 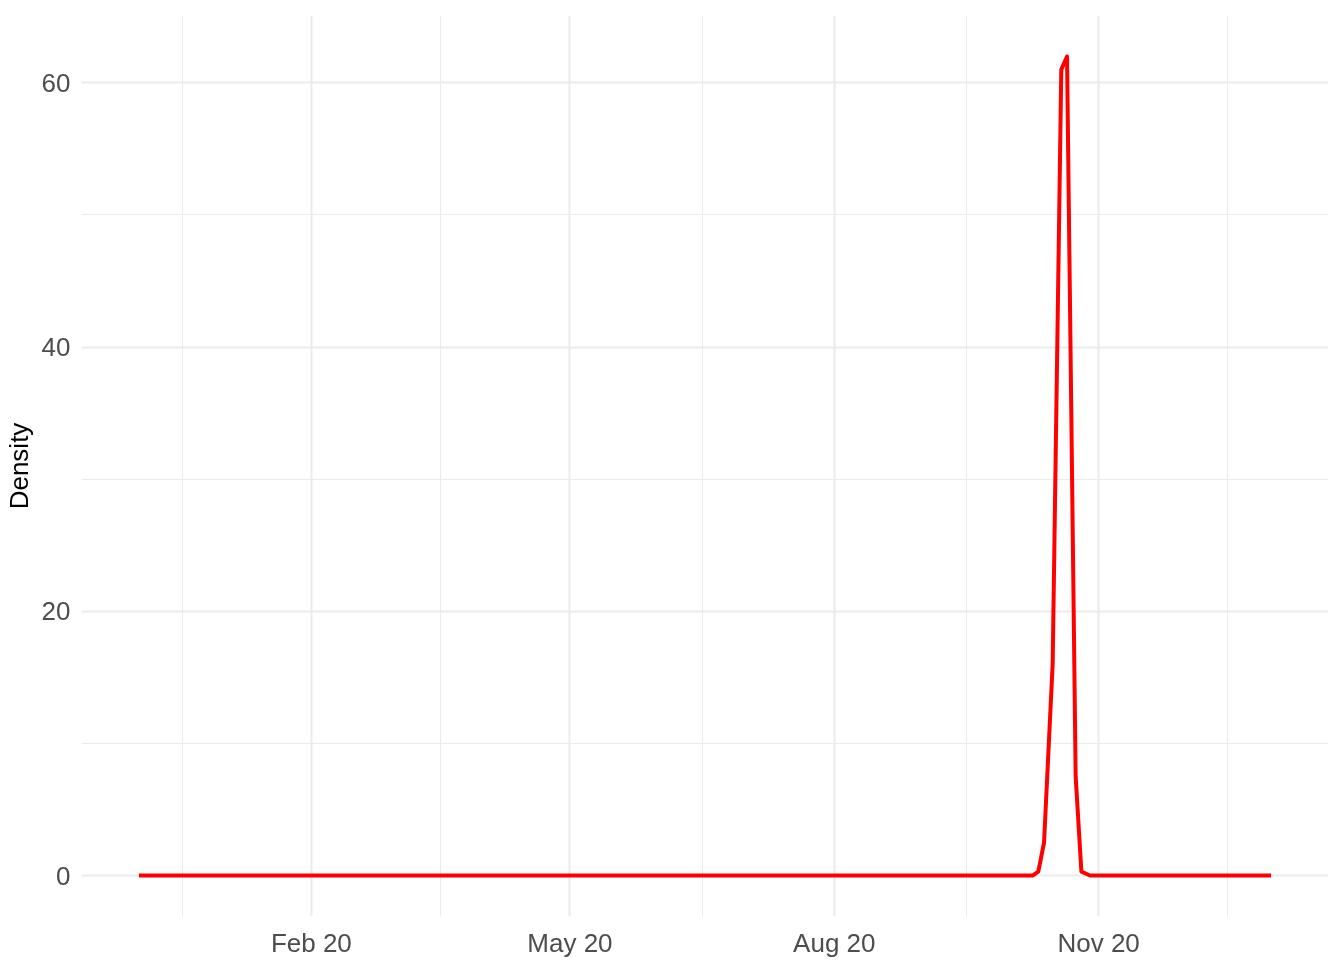 What do you see at coordinates (56, 82) in the screenshot?
I see `y-tick-label: 60` at bounding box center [56, 82].